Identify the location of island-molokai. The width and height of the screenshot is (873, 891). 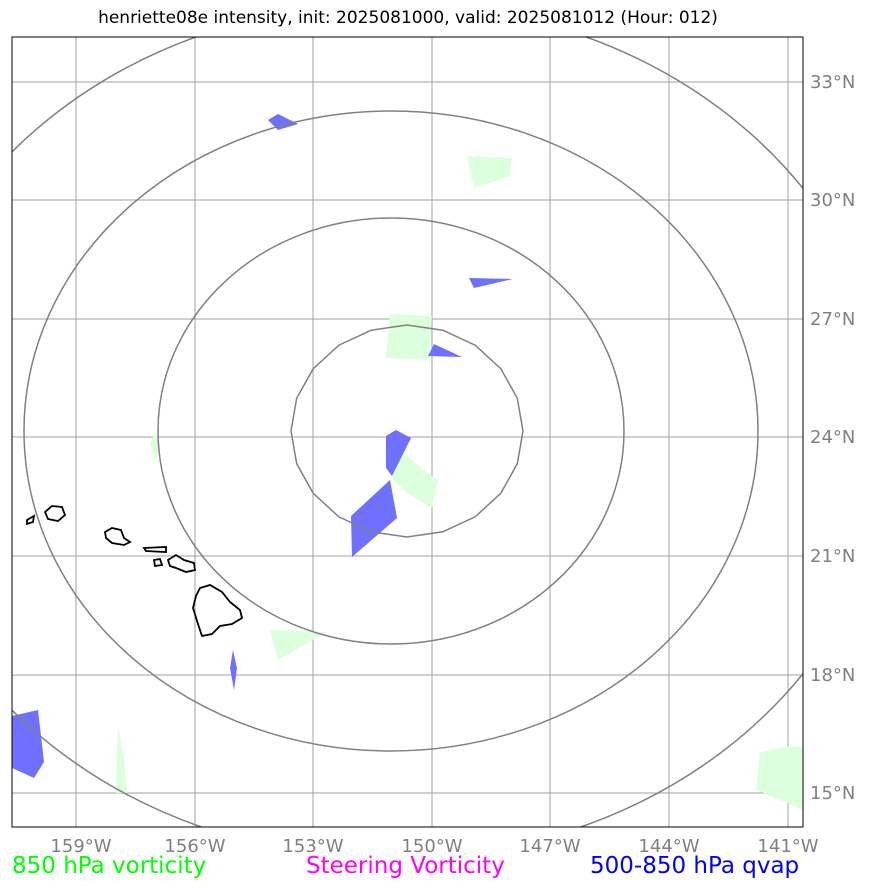
(154, 549).